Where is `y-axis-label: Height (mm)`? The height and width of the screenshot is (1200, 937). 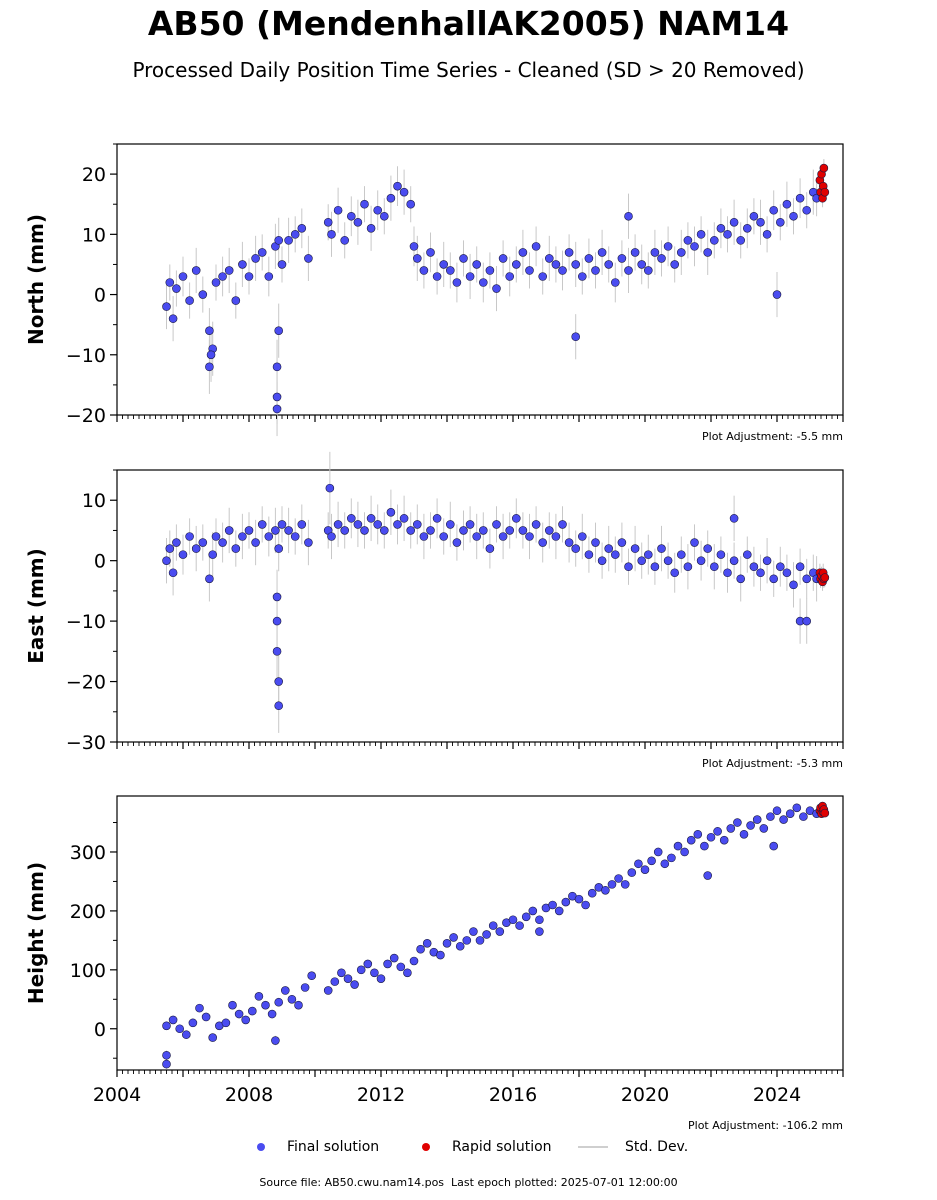 y-axis-label: Height (mm) is located at coordinates (36, 933).